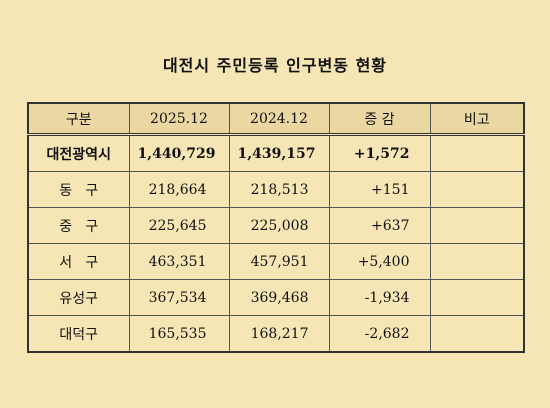  What do you see at coordinates (279, 297) in the screenshot?
I see `row-2024: 369,468` at bounding box center [279, 297].